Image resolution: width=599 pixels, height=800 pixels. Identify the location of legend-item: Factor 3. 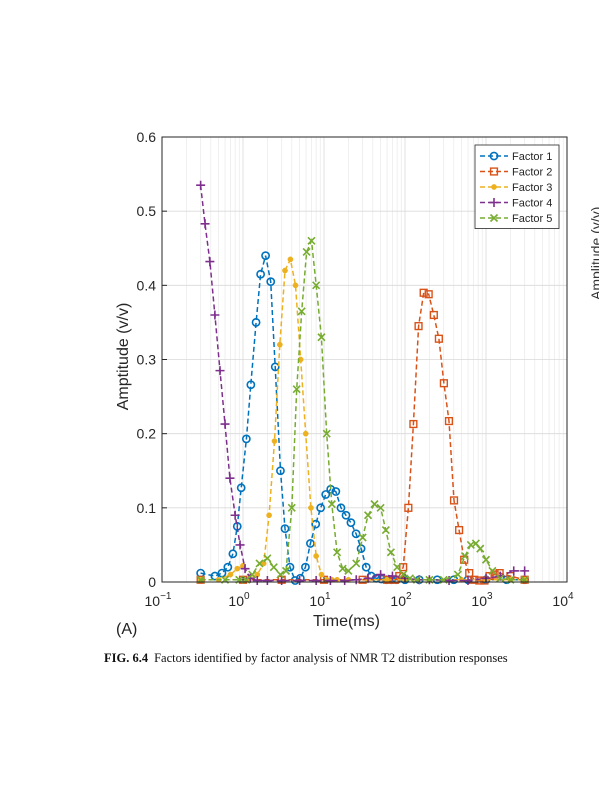
(516, 188).